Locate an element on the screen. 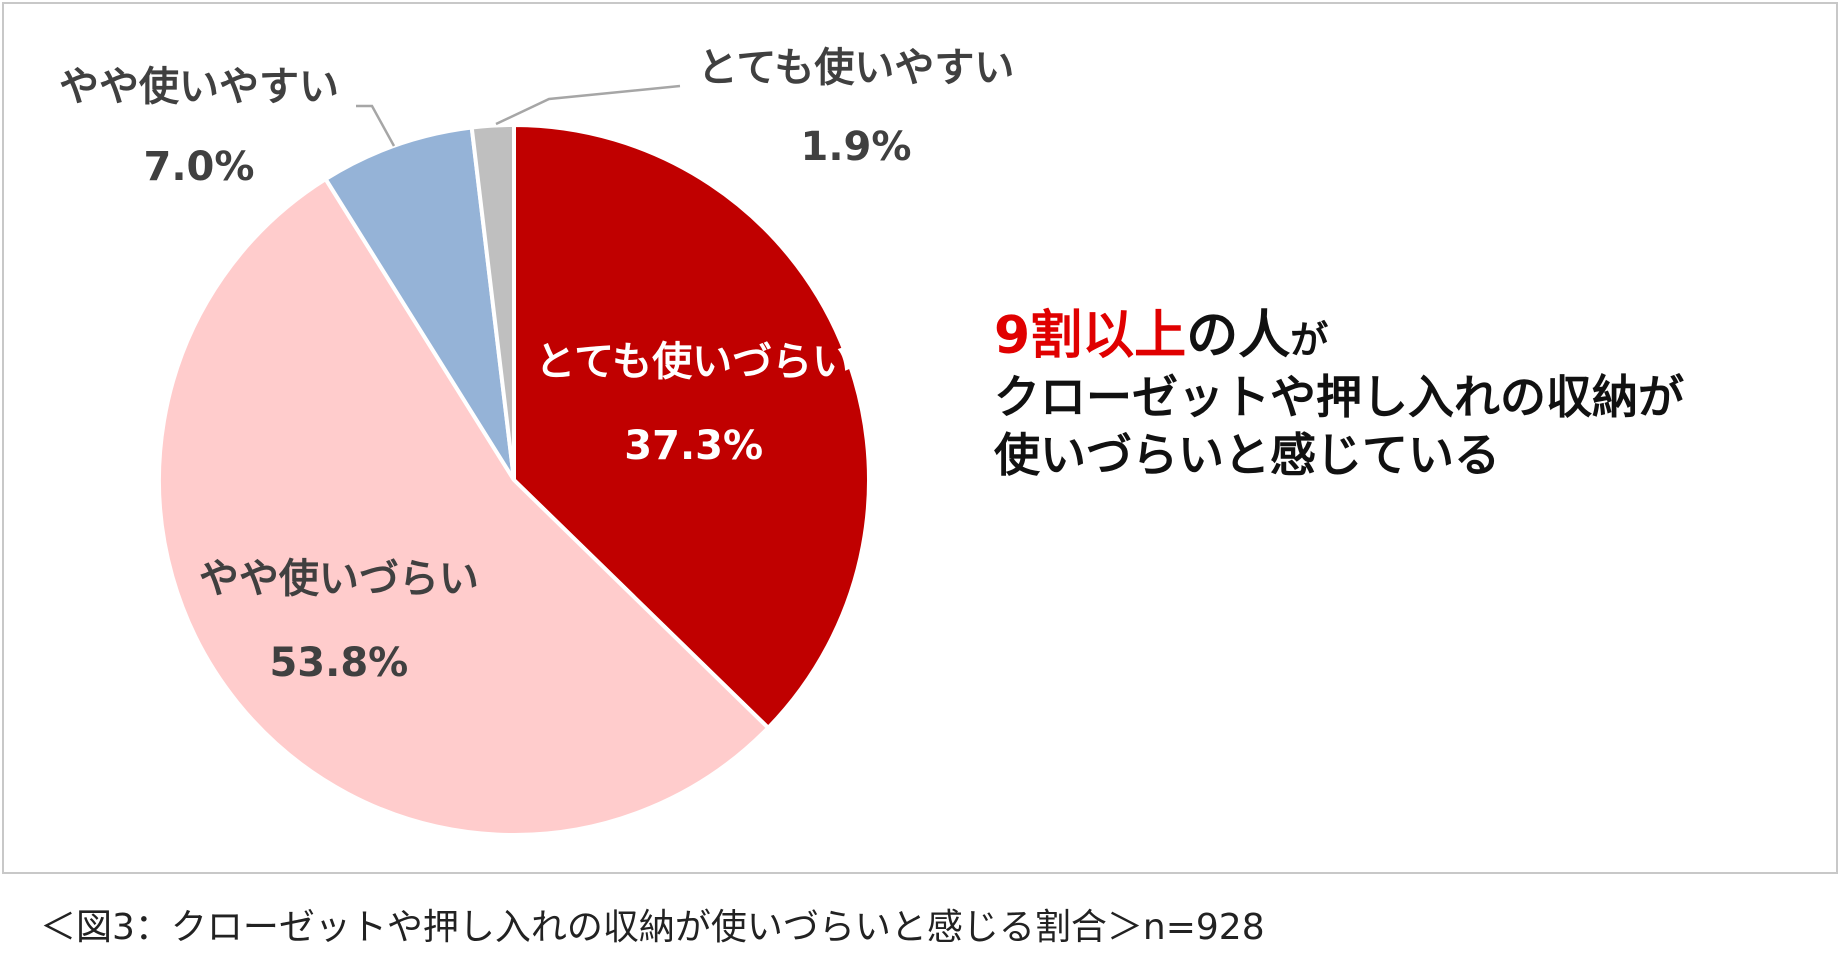 The height and width of the screenshot is (972, 1842). slice-1-category-label: とても使いづらい is located at coordinates (693, 362).